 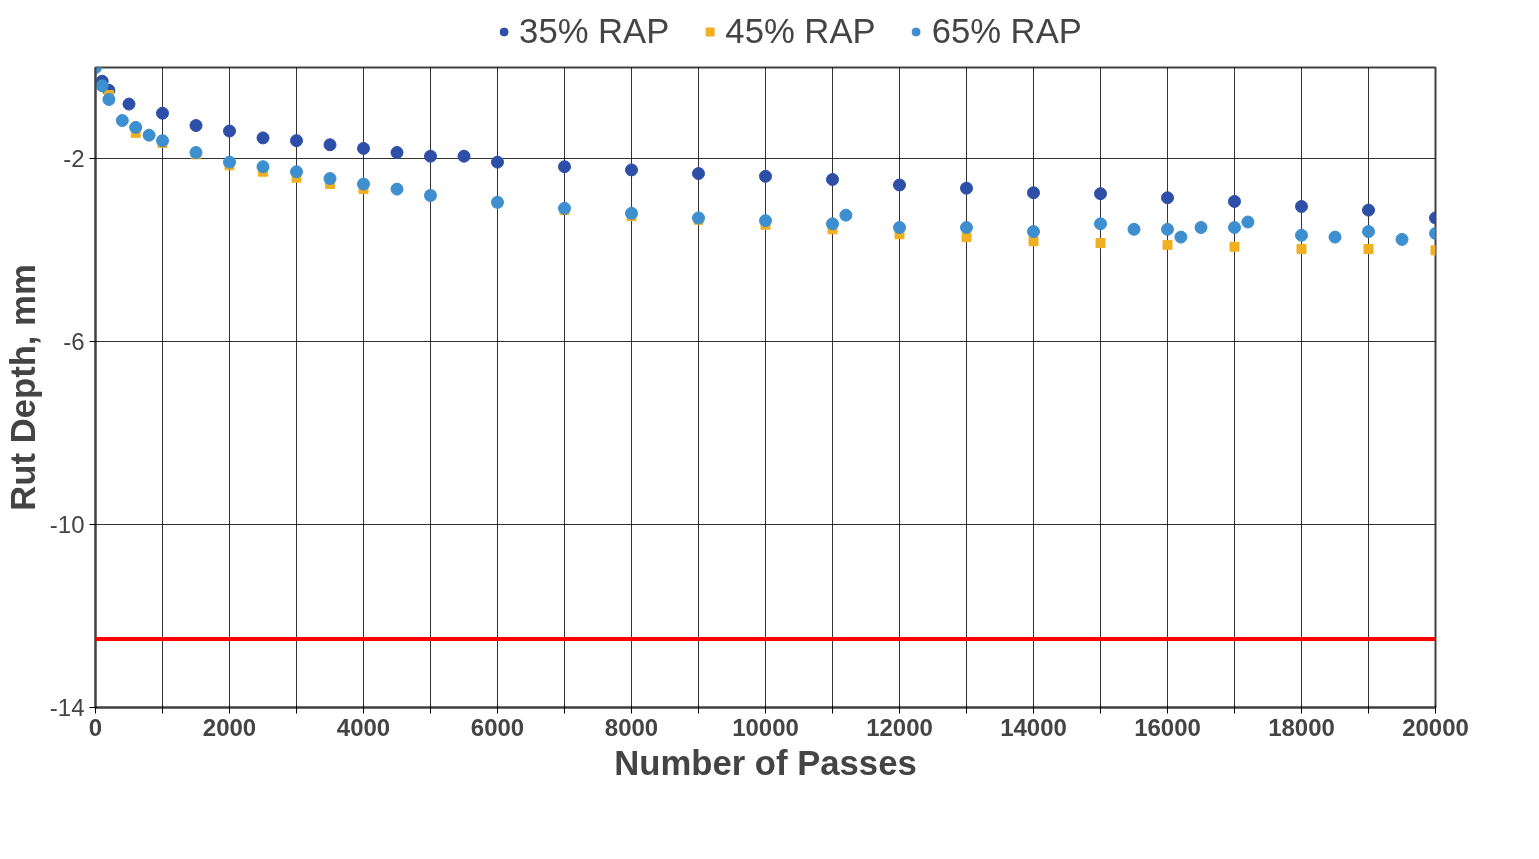 What do you see at coordinates (67, 525) in the screenshot?
I see `y-tick-label: -10` at bounding box center [67, 525].